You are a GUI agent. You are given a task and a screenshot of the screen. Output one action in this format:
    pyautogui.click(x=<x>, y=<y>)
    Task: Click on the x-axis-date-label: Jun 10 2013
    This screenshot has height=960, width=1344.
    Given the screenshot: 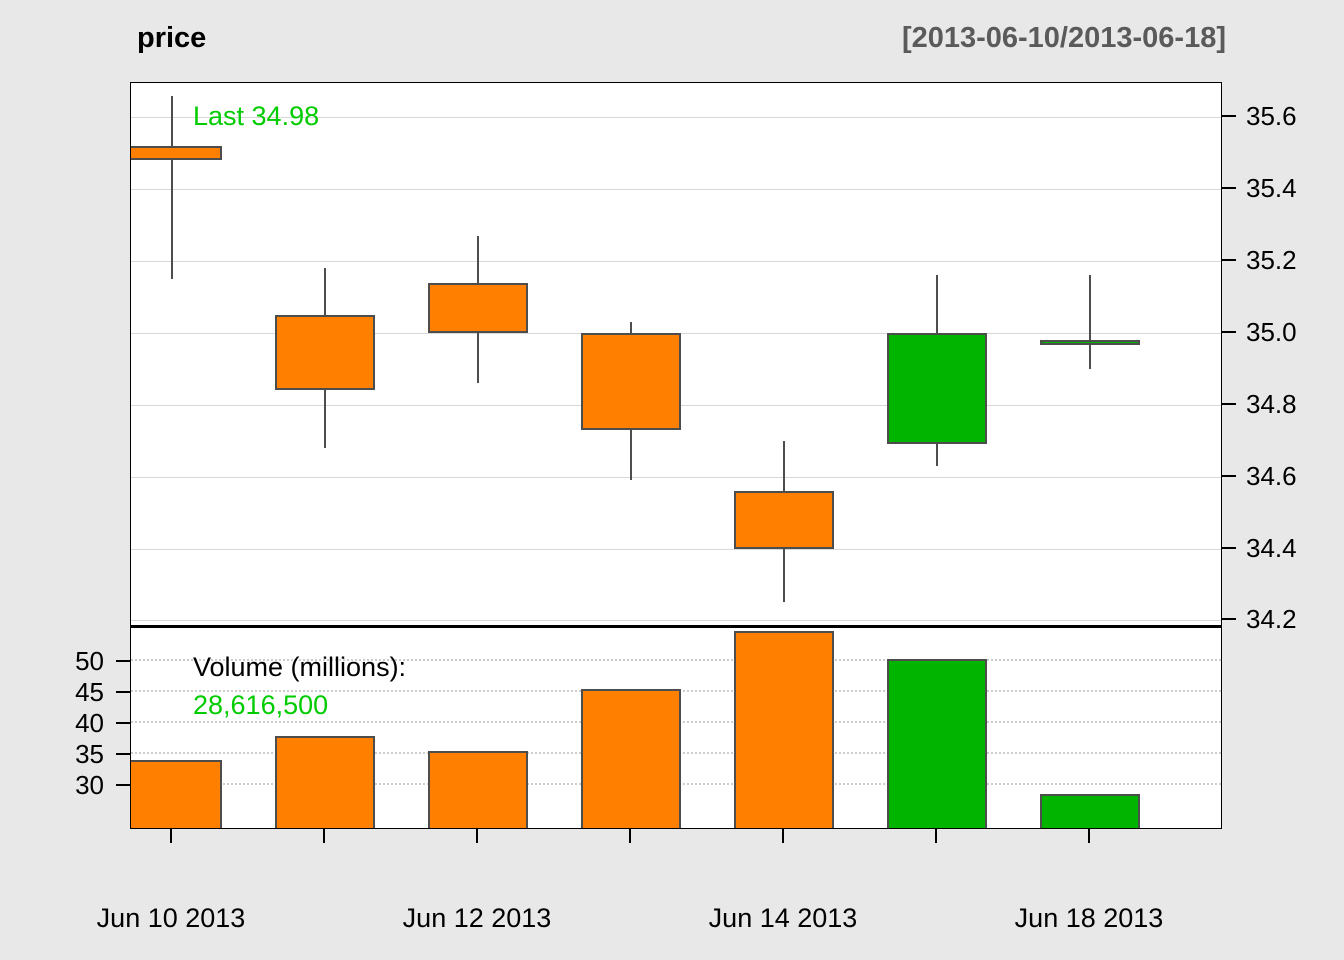 What is the action you would take?
    pyautogui.click(x=171, y=918)
    